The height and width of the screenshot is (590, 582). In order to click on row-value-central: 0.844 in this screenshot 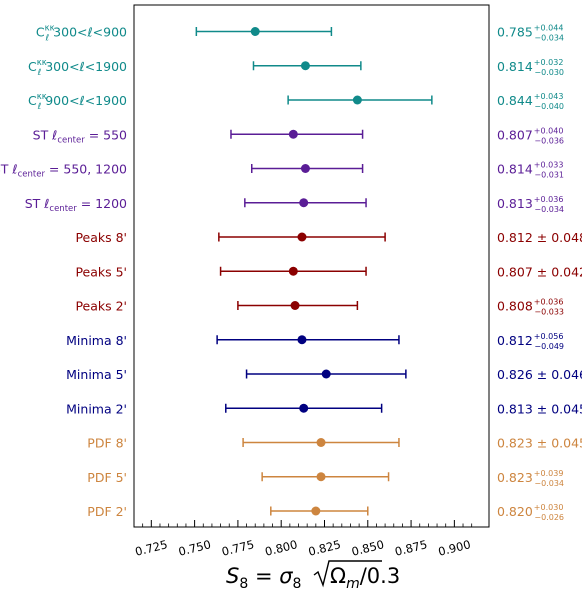, I will do `click(515, 100)`.